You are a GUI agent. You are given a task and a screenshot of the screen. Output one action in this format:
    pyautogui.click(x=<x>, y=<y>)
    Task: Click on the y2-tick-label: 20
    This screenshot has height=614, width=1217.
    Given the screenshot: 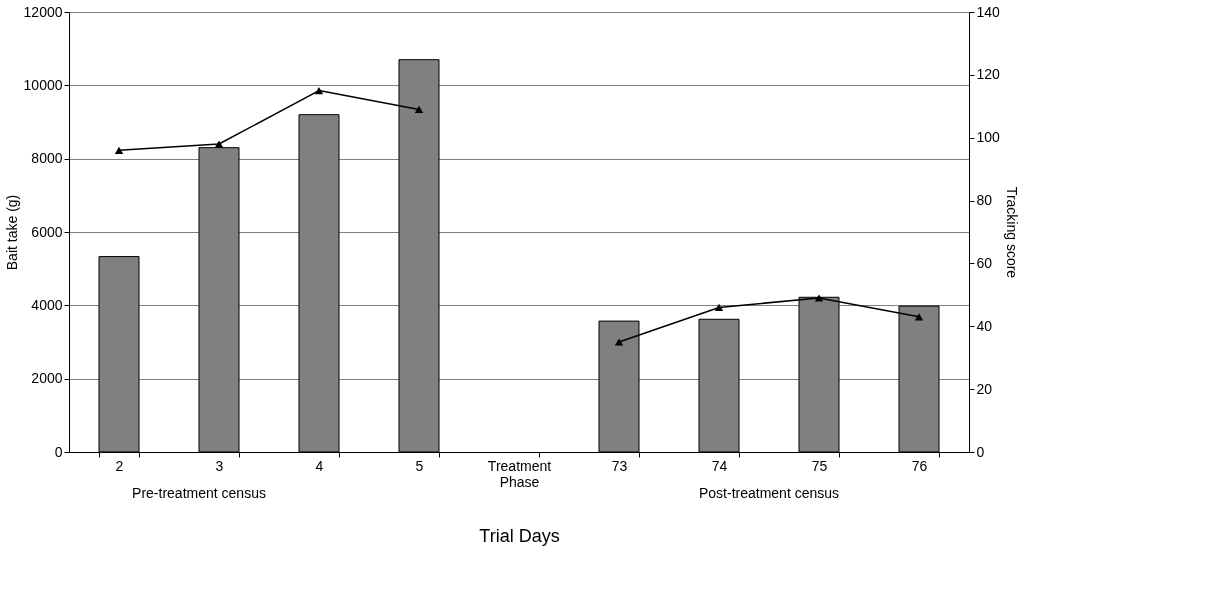 What is the action you would take?
    pyautogui.click(x=984, y=388)
    